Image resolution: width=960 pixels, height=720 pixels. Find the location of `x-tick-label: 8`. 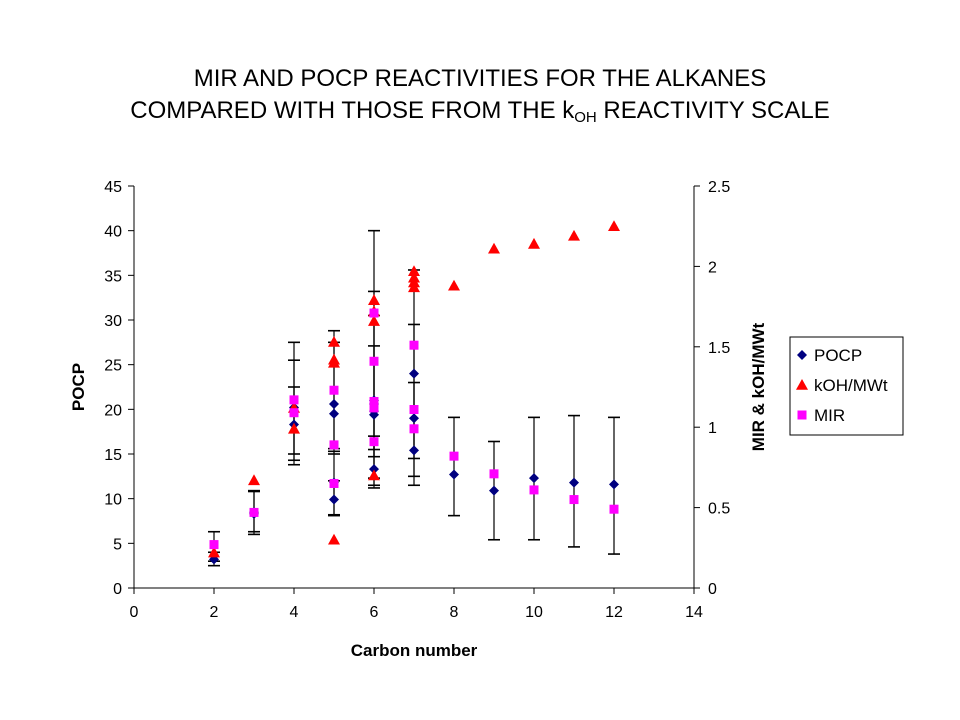

x-tick-label: 8 is located at coordinates (454, 612).